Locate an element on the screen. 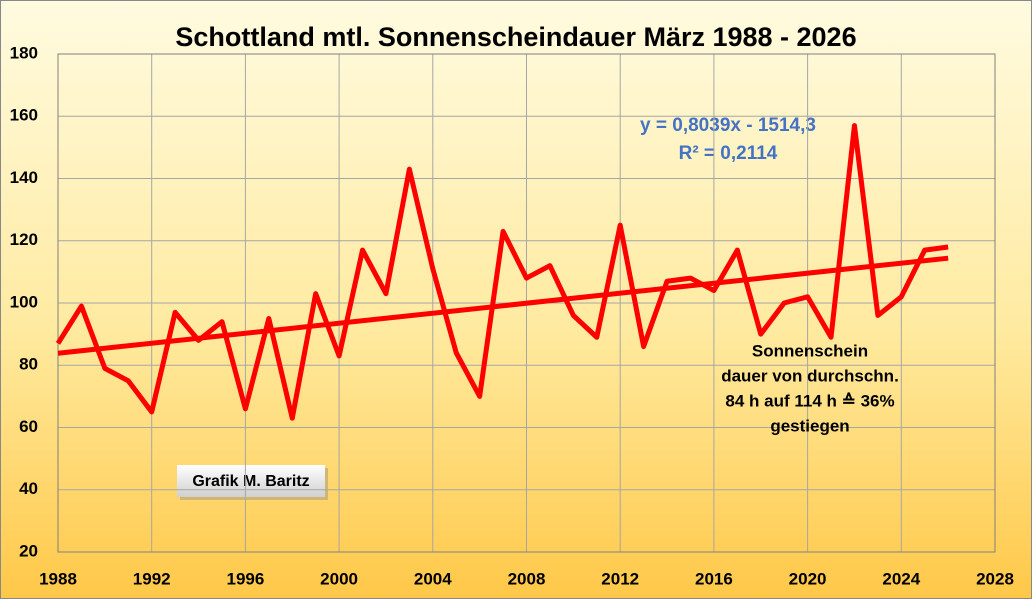 This screenshot has width=1032, height=604. y-tick-label: 180 is located at coordinates (24, 52).